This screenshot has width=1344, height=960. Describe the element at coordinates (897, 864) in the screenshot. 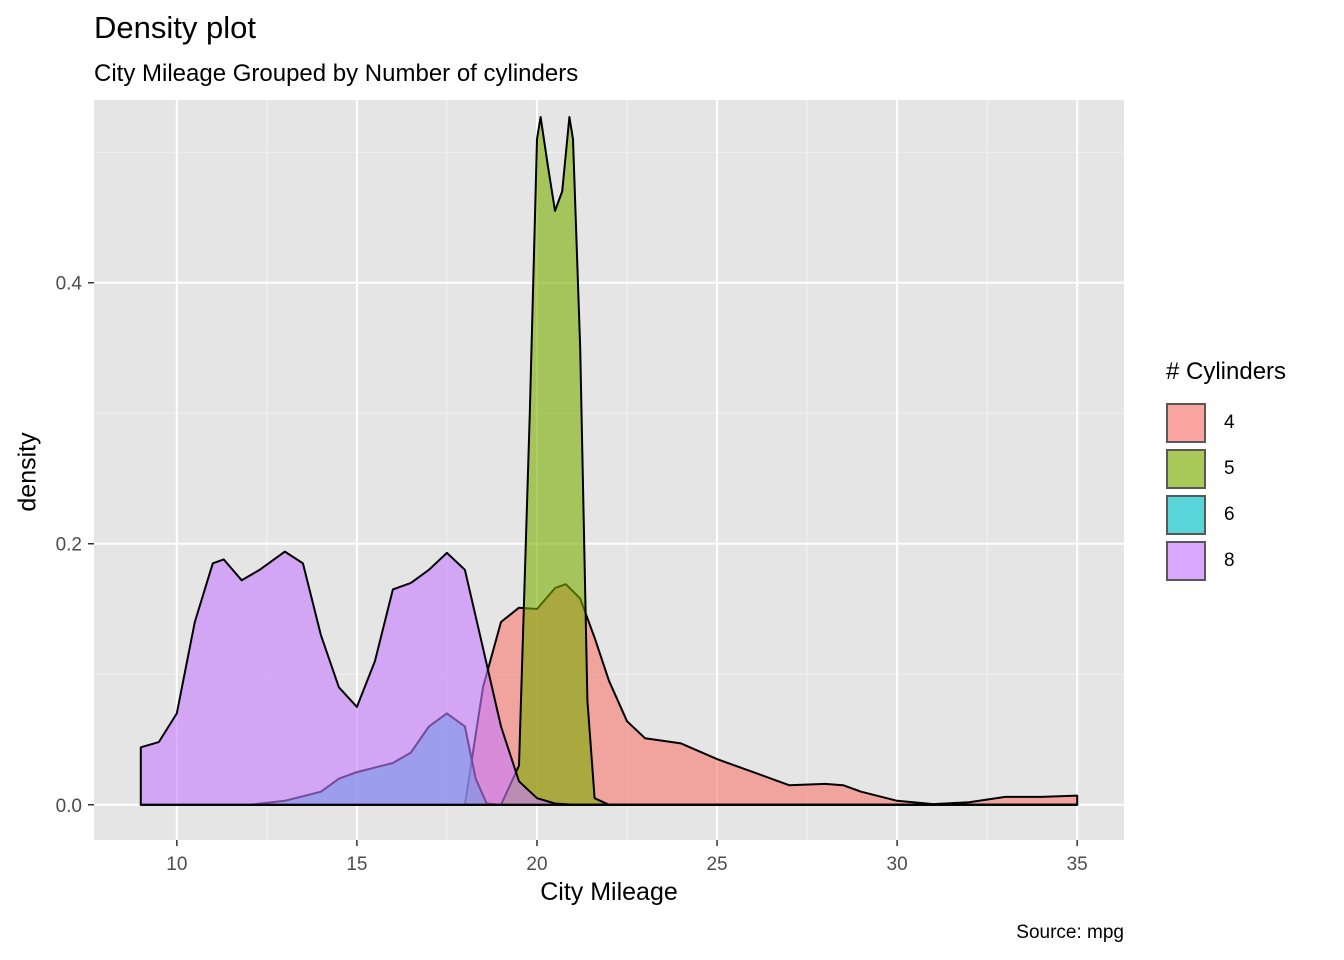

I see `x-tick-label: 30` at that location.